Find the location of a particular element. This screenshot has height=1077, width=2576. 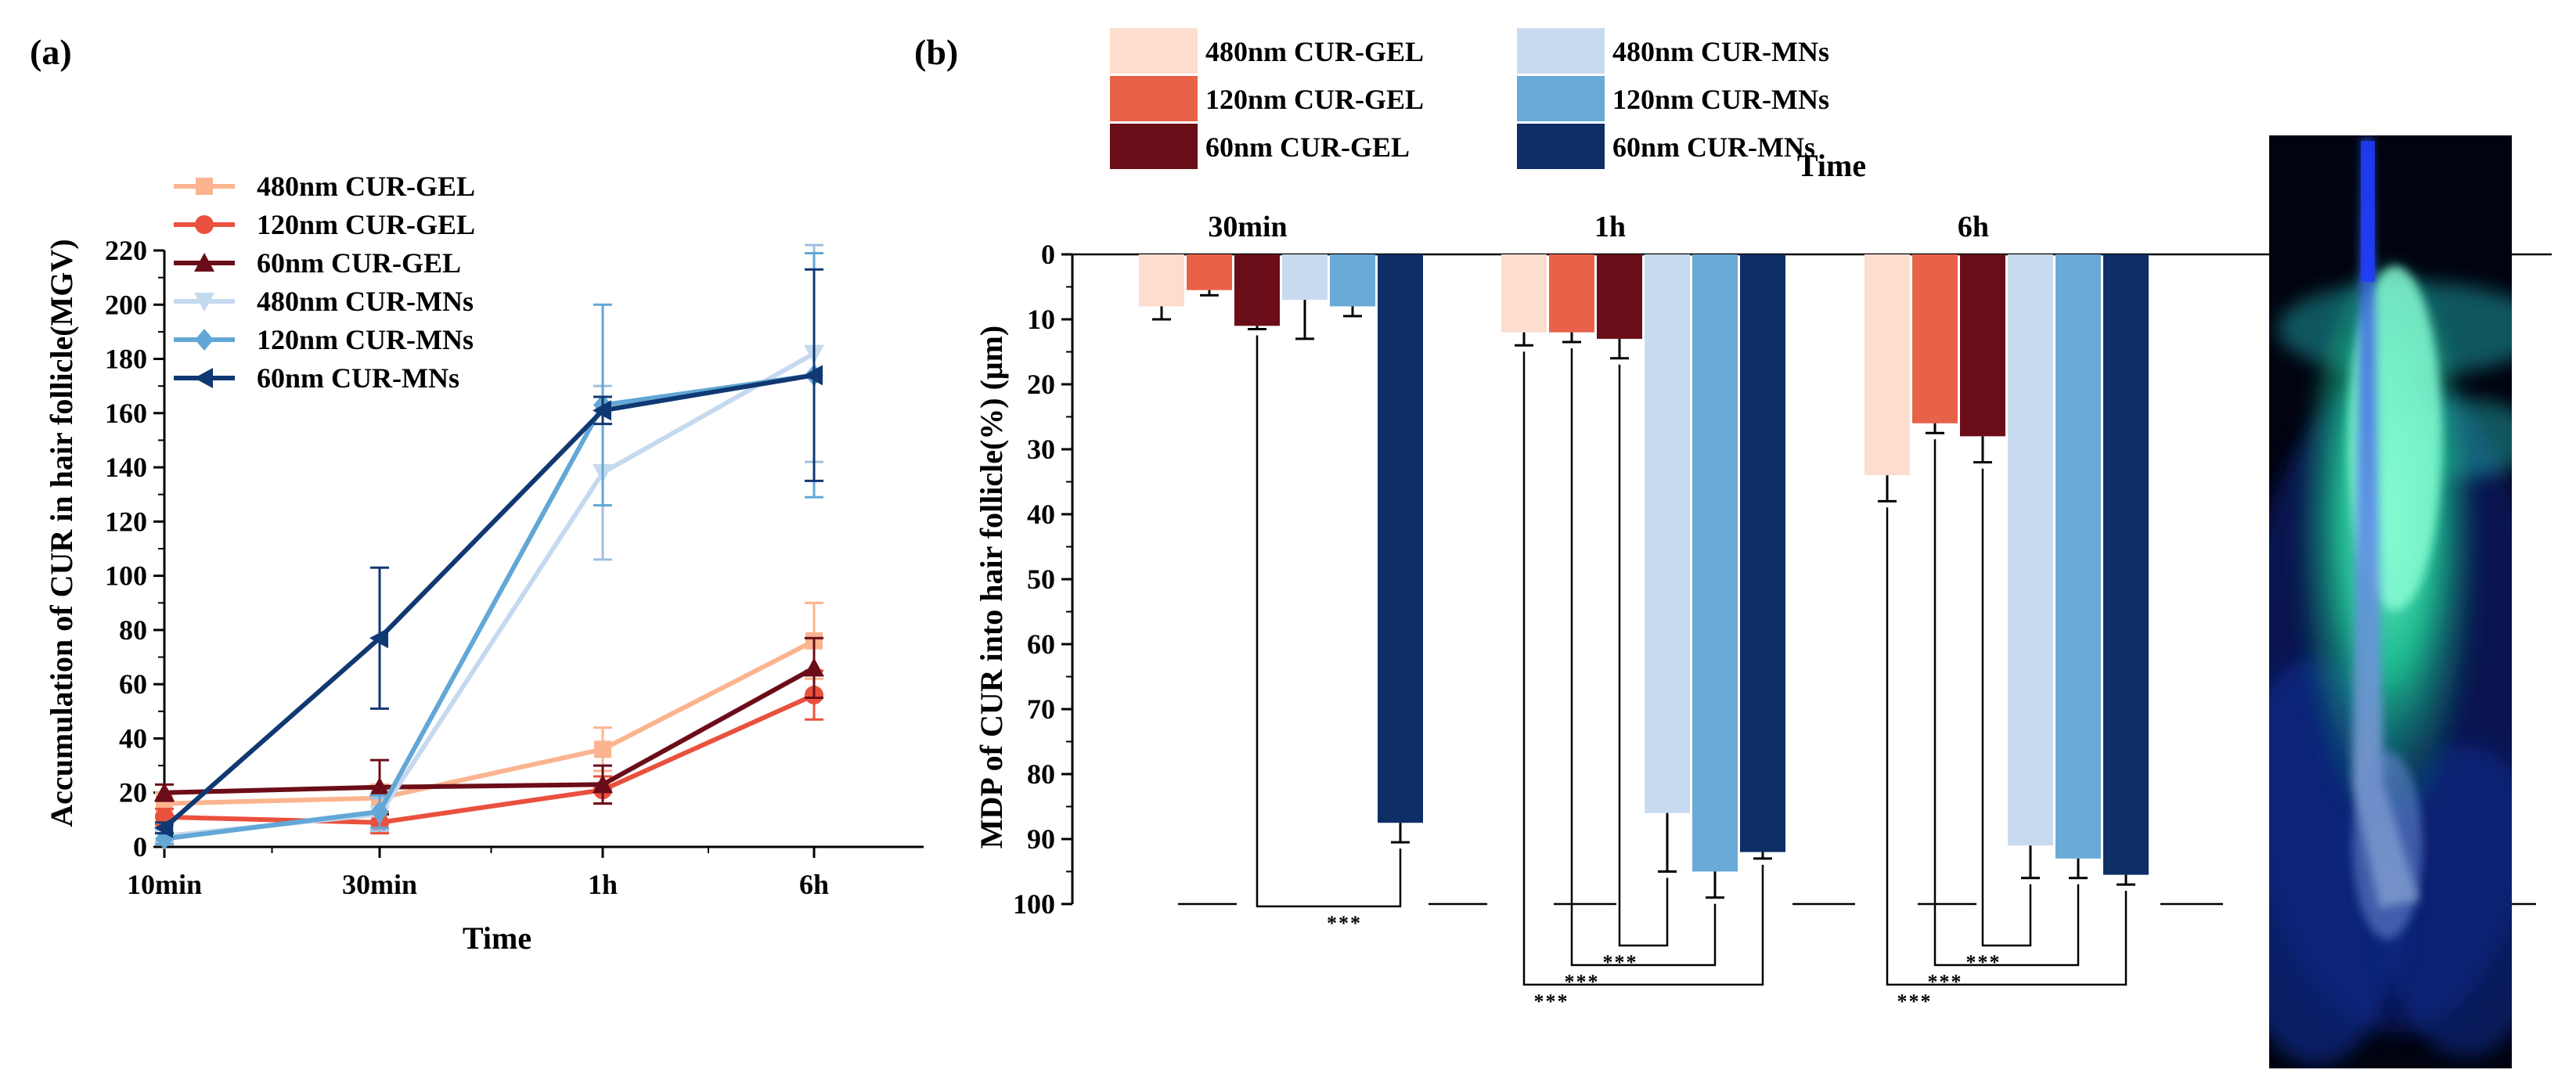

y-tick-label: 90 is located at coordinates (1041, 839).